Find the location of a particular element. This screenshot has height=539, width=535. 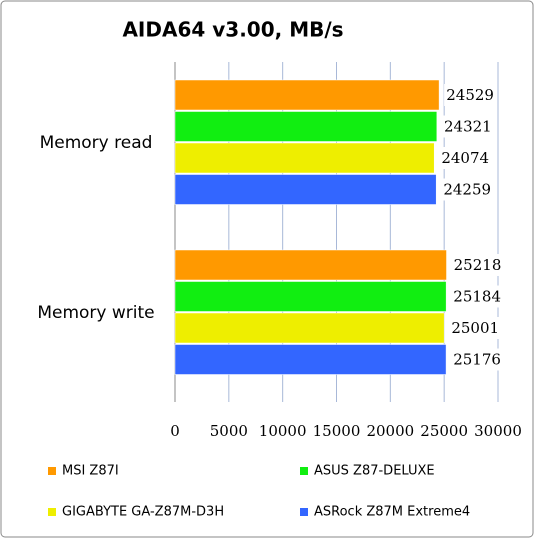

value-label: 25218 is located at coordinates (478, 265).